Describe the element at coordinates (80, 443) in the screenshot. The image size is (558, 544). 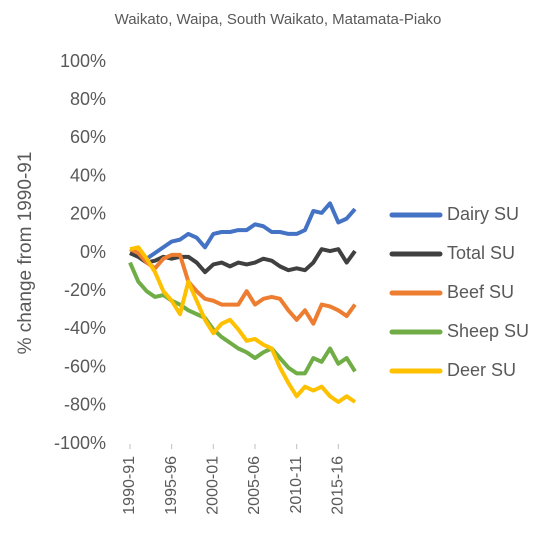
I see `y-tick-label: -100%` at that location.